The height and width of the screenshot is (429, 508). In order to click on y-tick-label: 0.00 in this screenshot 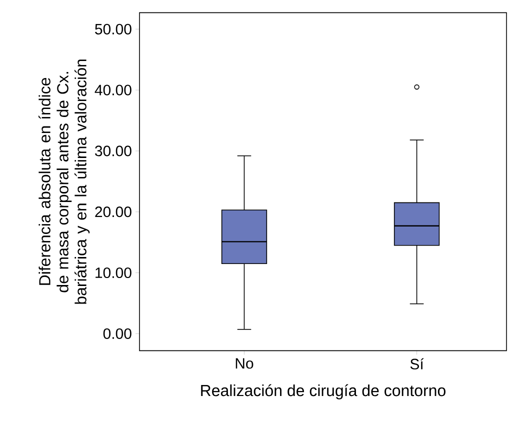, I will do `click(117, 333)`.